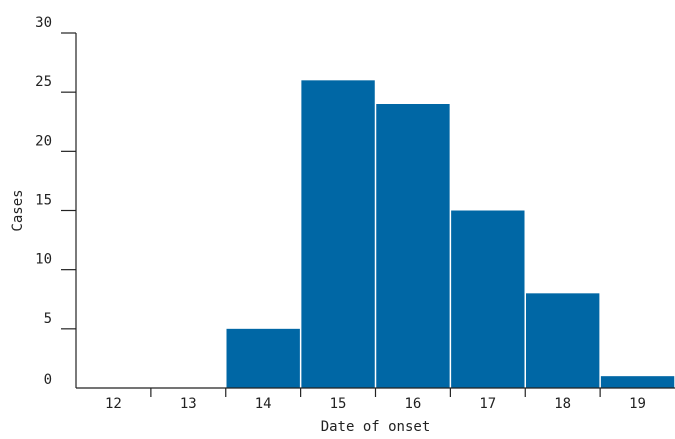  Describe the element at coordinates (113, 404) in the screenshot. I see `x-tick-label-12: 12` at that location.